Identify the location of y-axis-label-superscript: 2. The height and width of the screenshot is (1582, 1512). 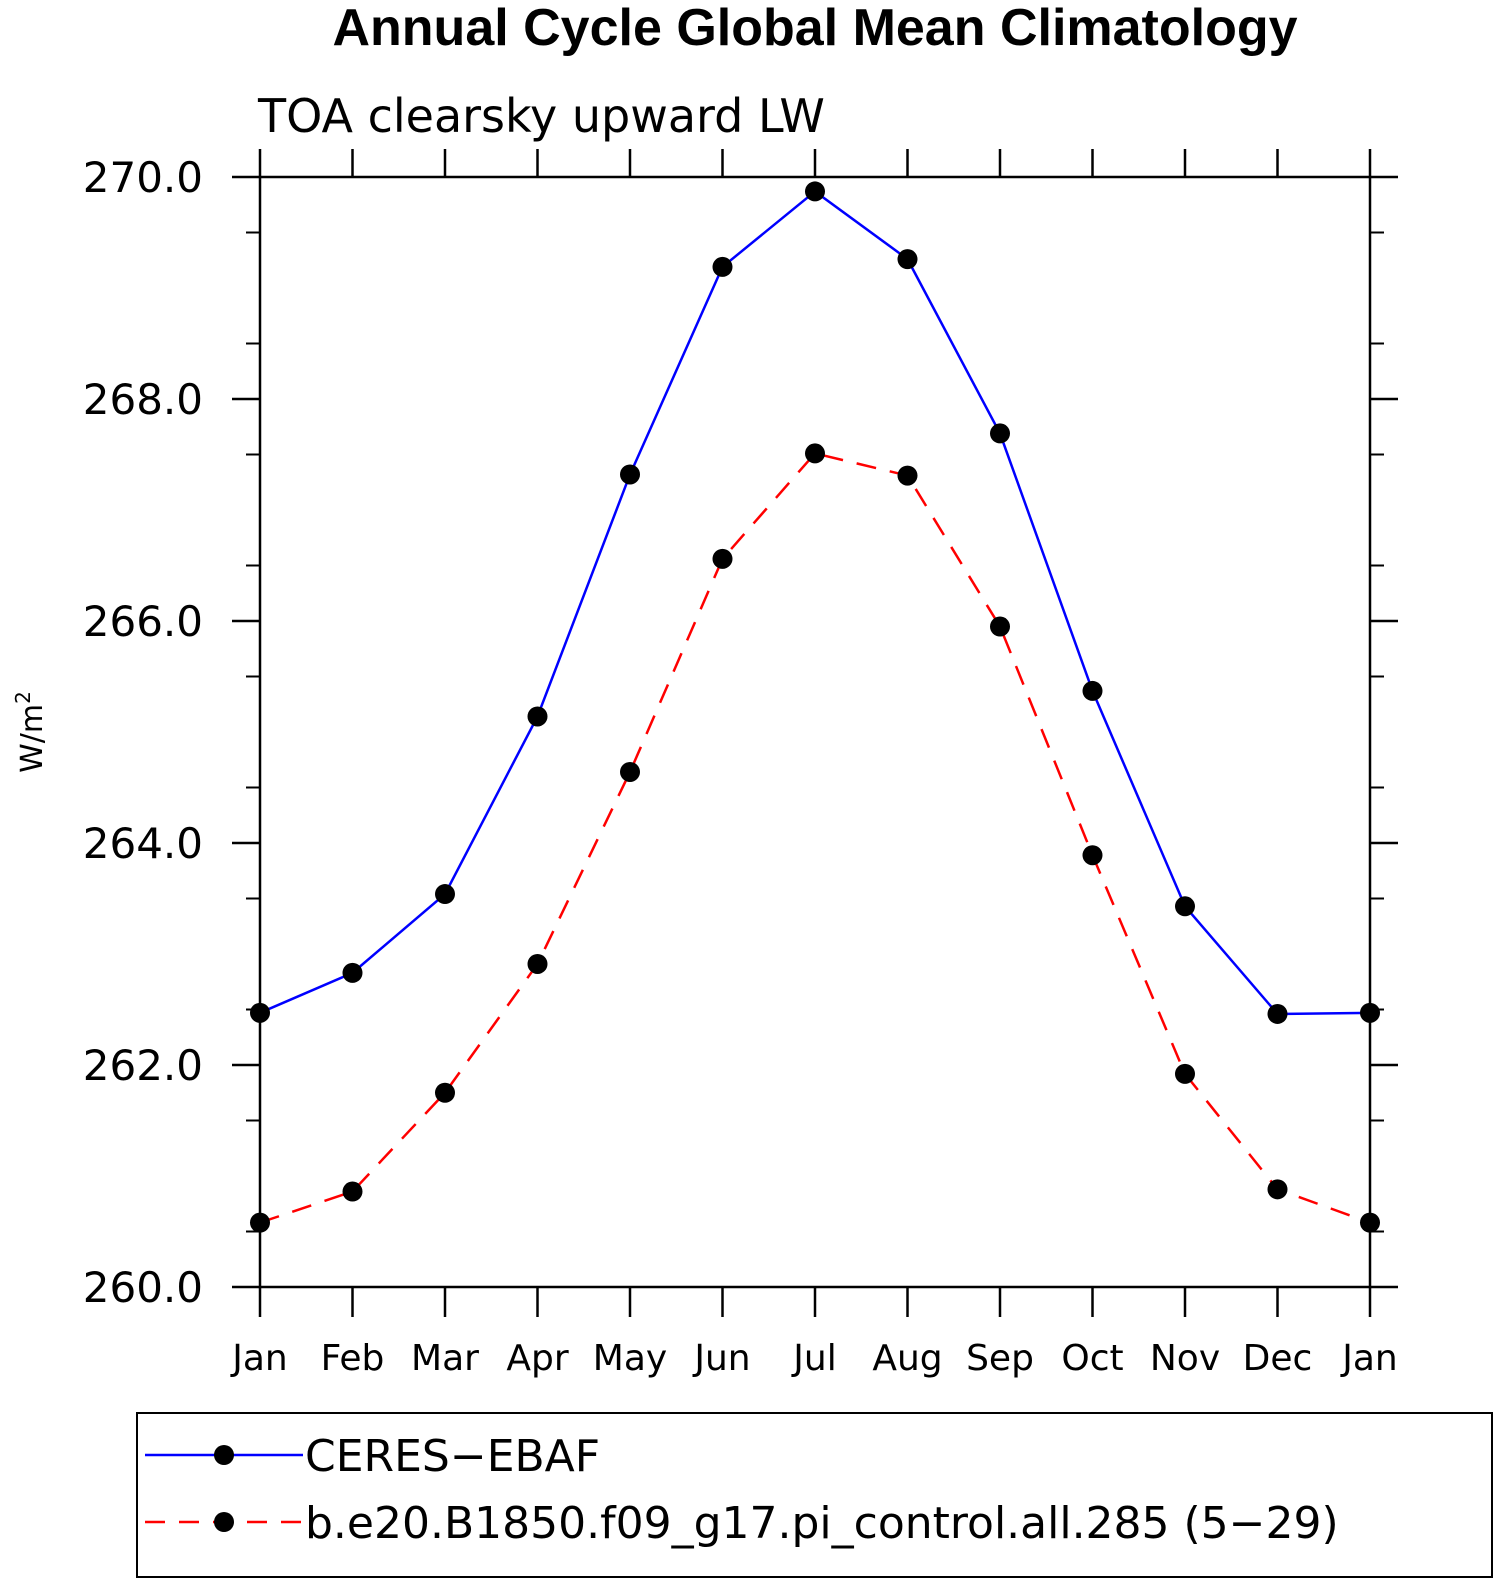
(23, 697).